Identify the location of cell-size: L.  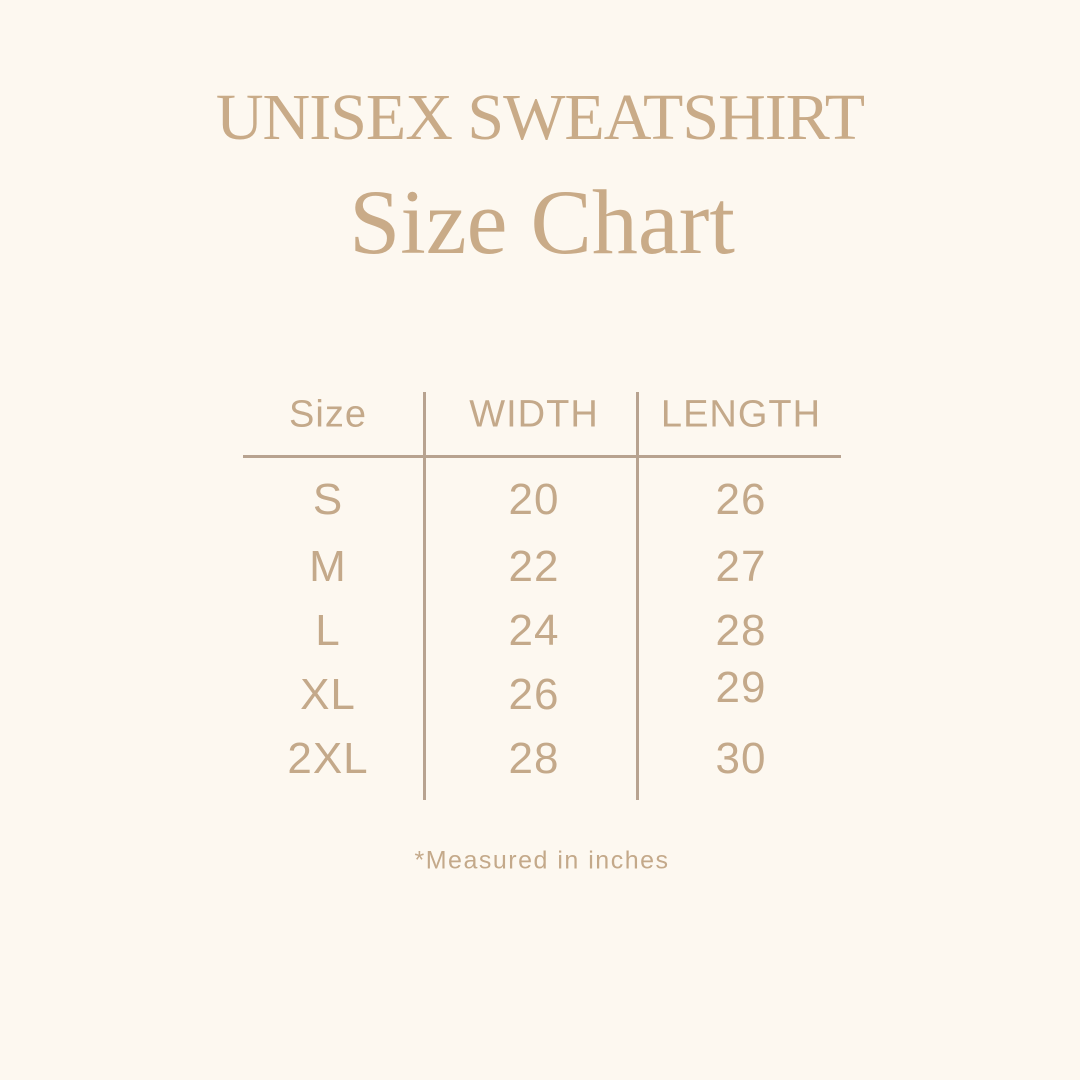
(328, 630).